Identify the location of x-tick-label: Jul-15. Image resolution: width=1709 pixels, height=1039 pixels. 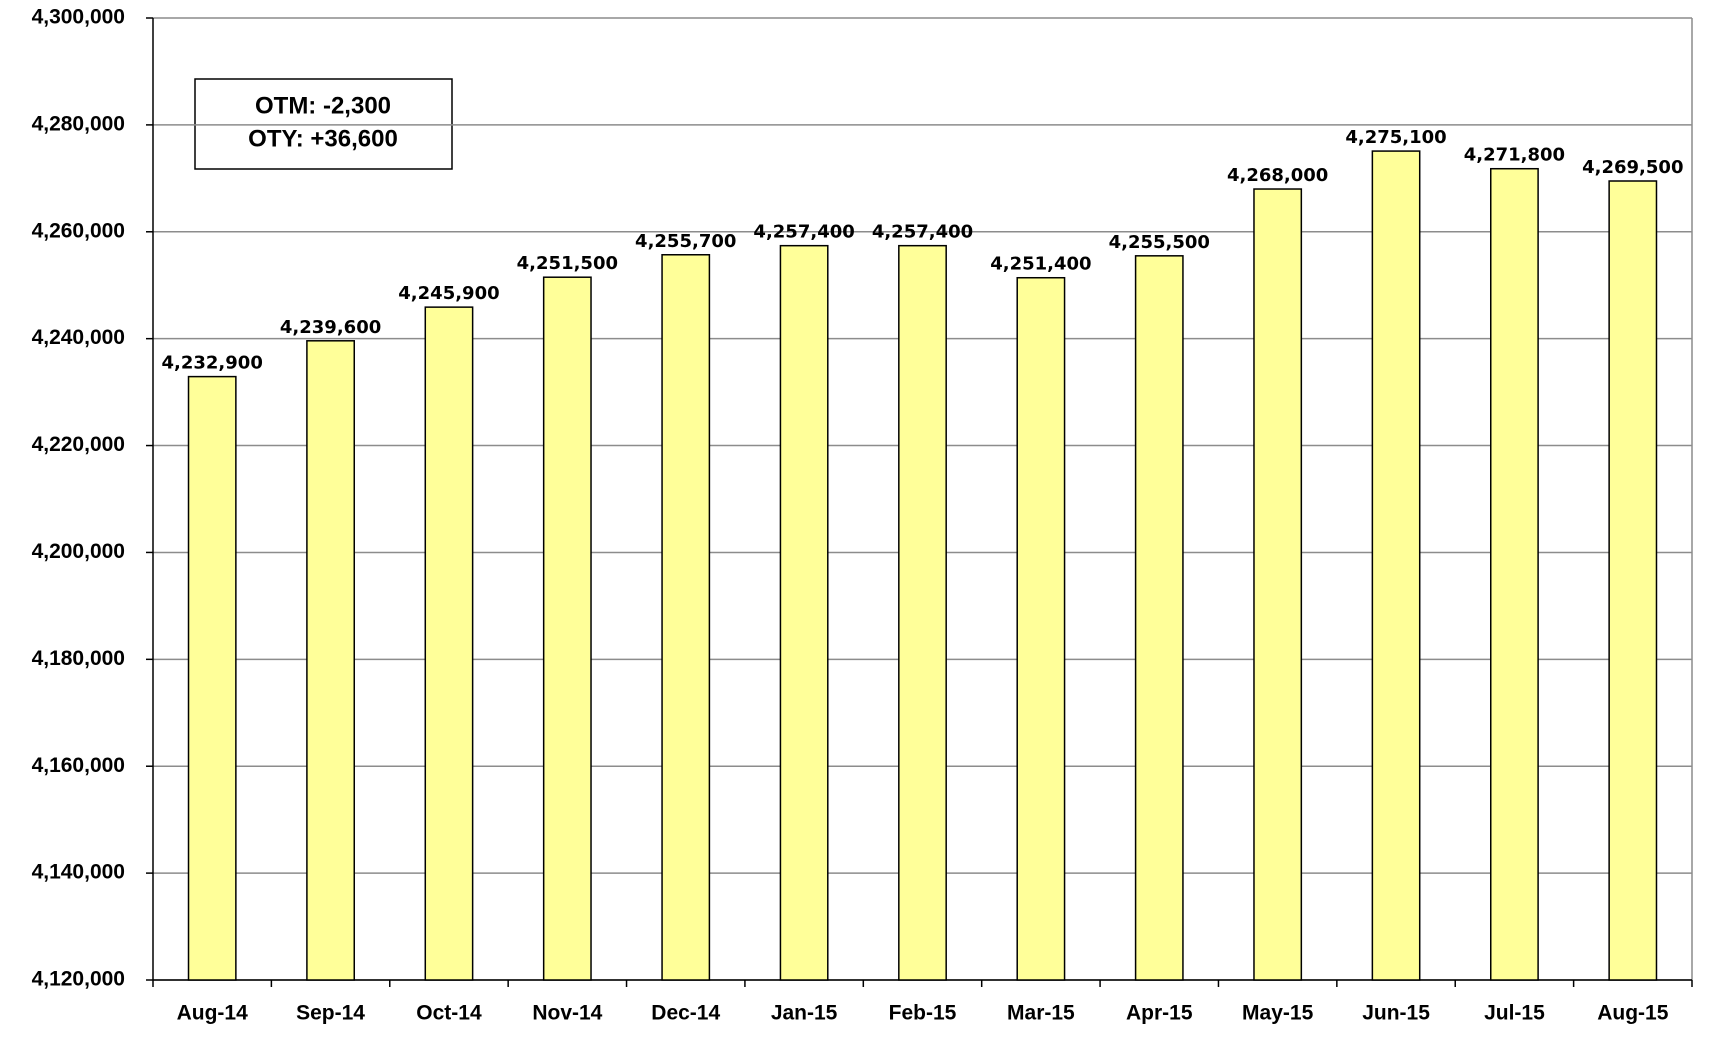
(1514, 1013).